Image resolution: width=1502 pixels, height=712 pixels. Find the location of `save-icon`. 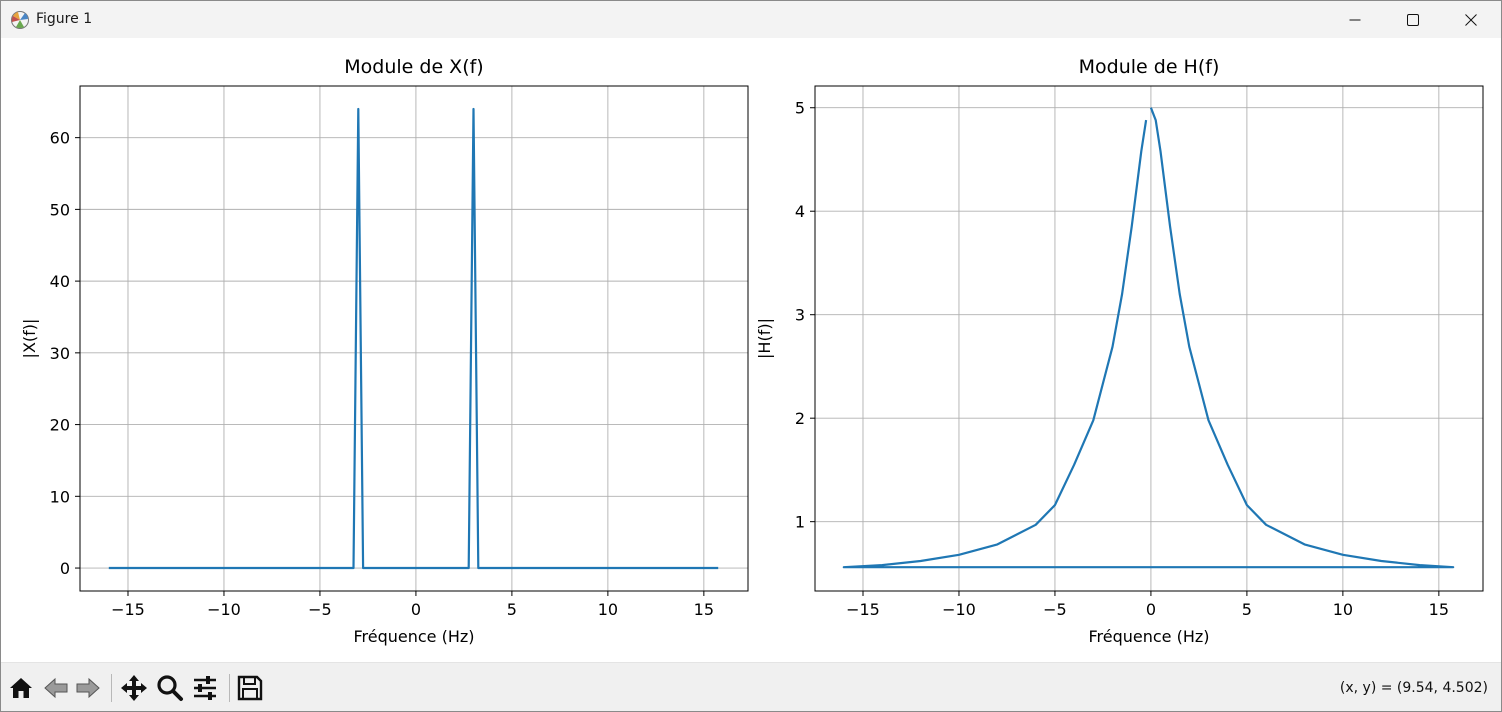

save-icon is located at coordinates (250, 688).